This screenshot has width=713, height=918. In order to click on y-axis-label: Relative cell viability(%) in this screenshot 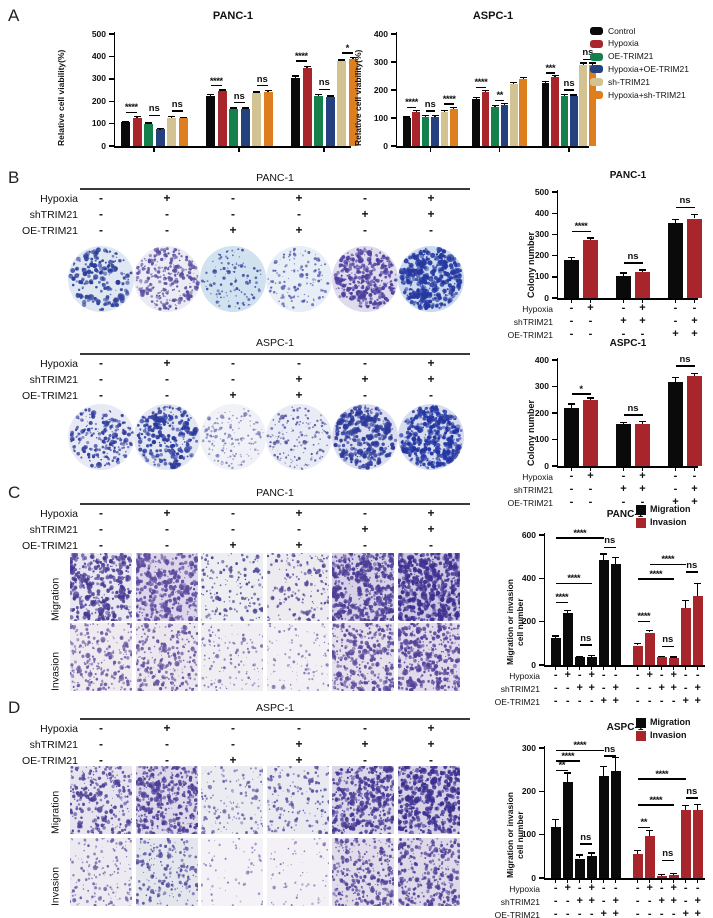, I will do `click(61, 97)`.